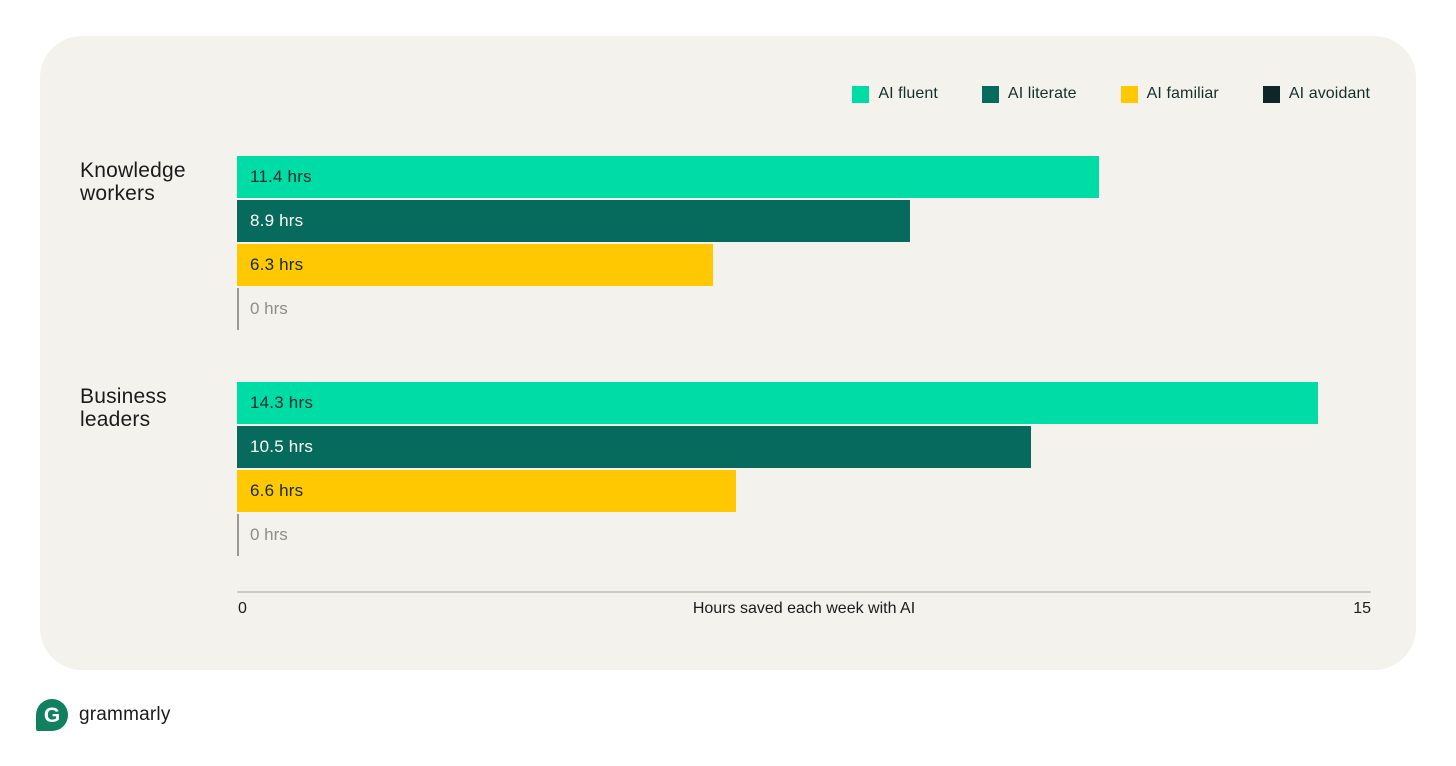  I want to click on bar-row: 6.3 hrs, so click(804, 265).